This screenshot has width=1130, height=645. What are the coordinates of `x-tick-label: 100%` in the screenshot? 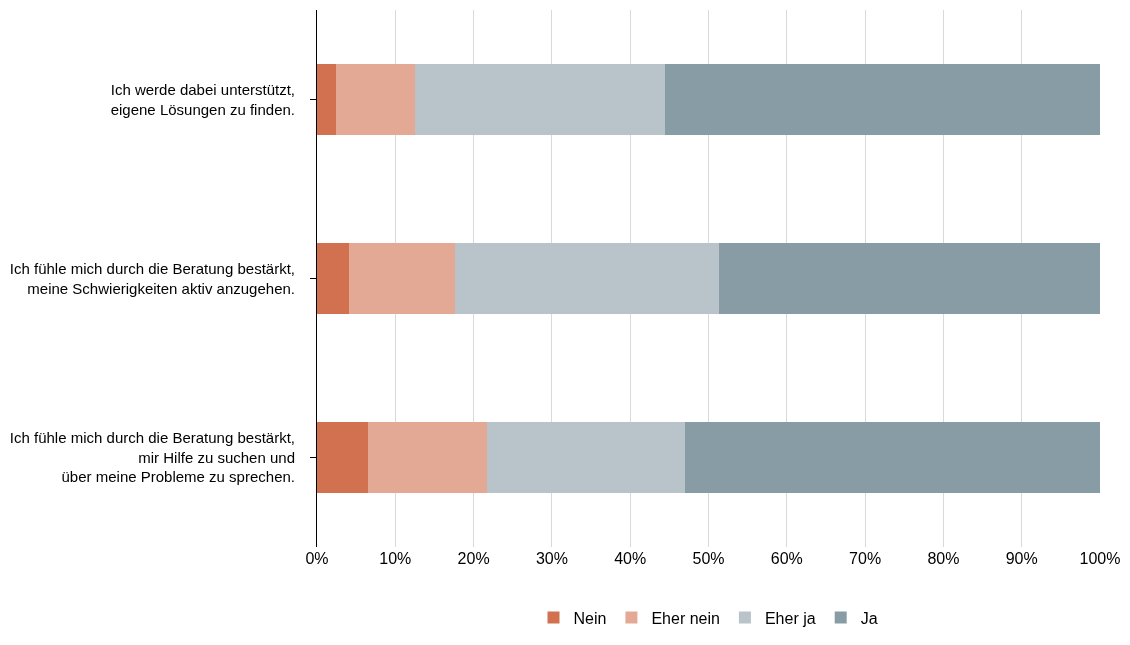 It's located at (1100, 558).